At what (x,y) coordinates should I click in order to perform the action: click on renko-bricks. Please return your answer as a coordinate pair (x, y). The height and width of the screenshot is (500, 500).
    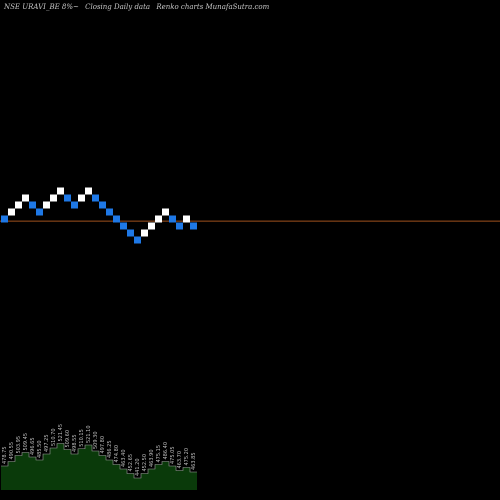
    Looking at the image, I should click on (99, 215).